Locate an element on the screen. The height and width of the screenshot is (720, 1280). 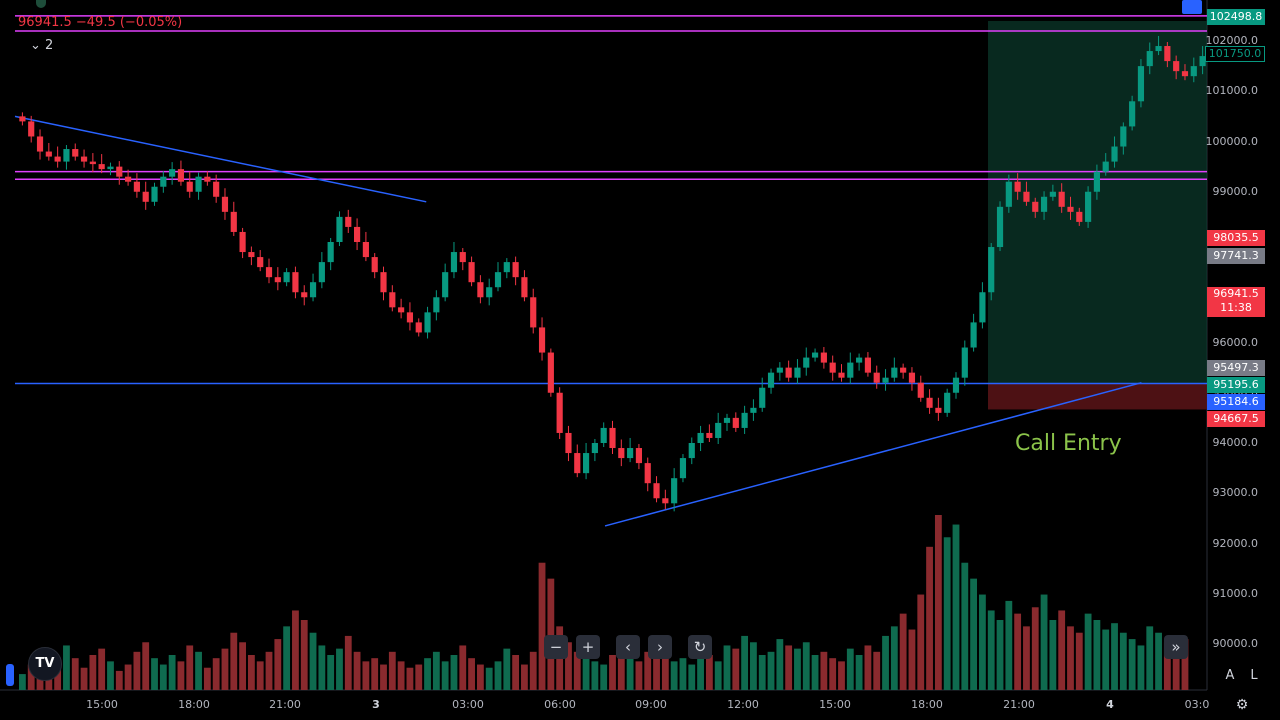
left-edge-handle is located at coordinates (10, 675).